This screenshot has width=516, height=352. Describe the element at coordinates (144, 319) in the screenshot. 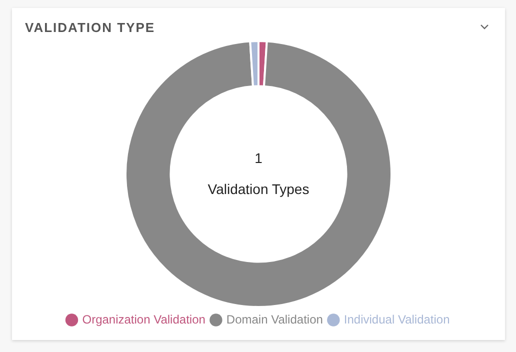

I see `legend-label: Organization Validation` at that location.